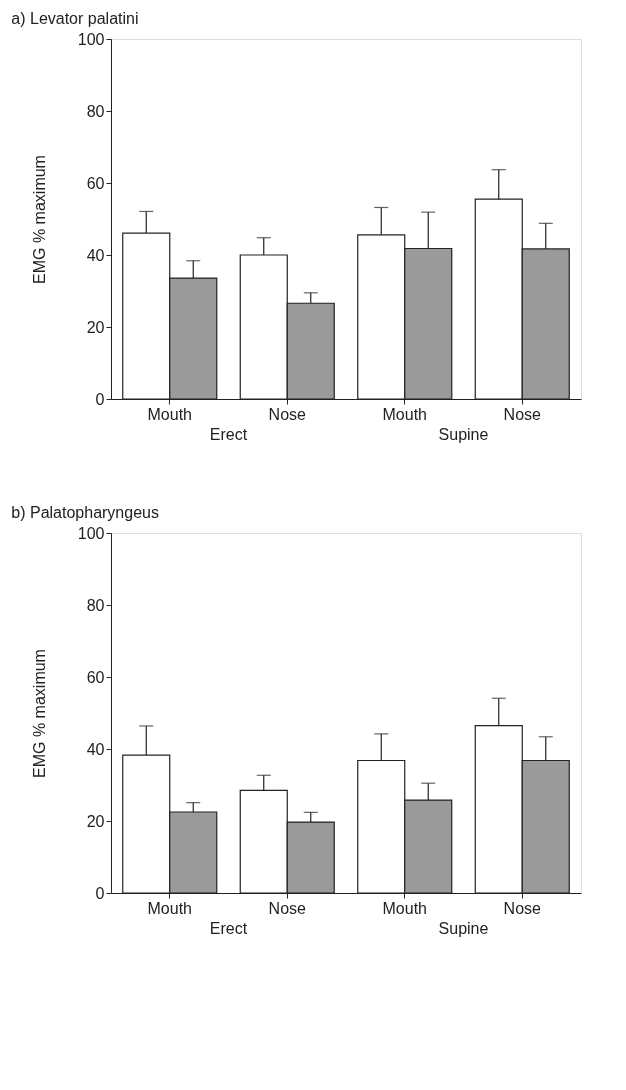 This screenshot has height=1090, width=626. I want to click on chart-title: a) Levator palatini, so click(75, 18).